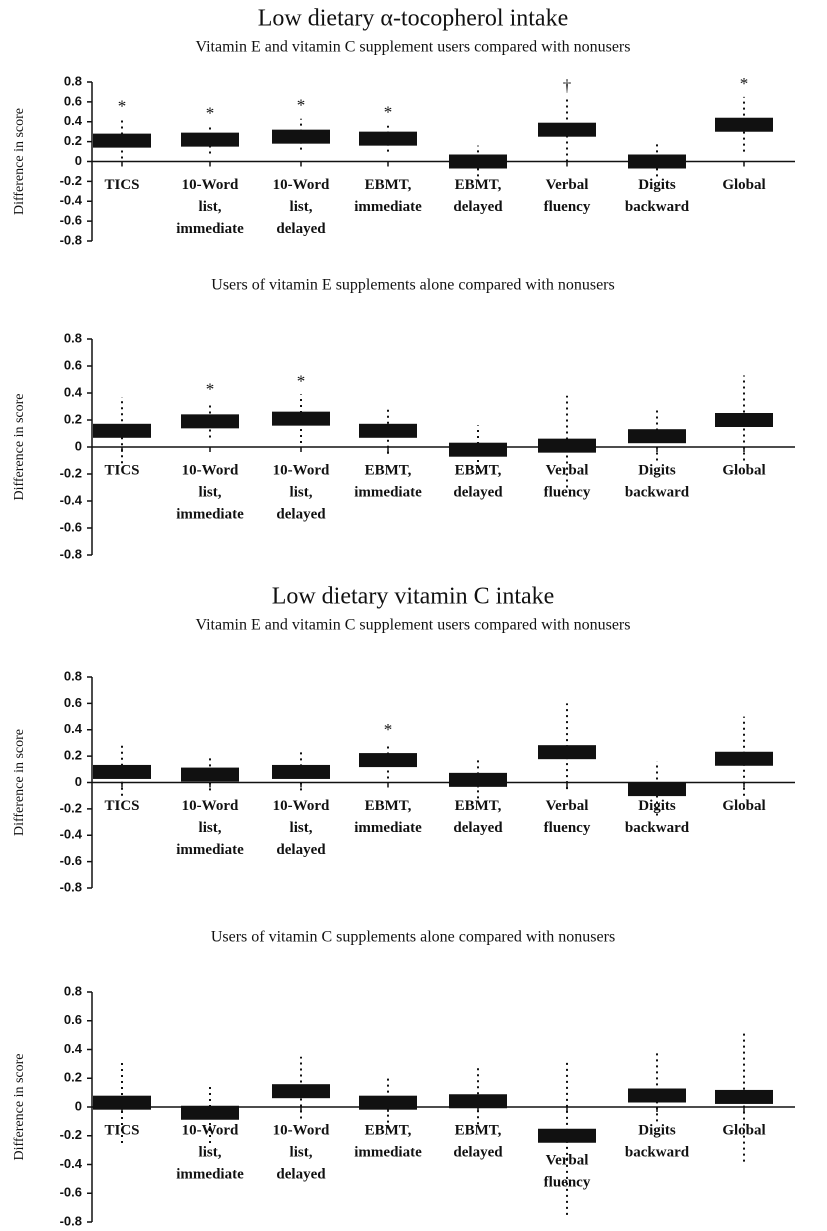 This screenshot has height=1231, width=827. I want to click on y-tick-label: -0.6, so click(71, 526).